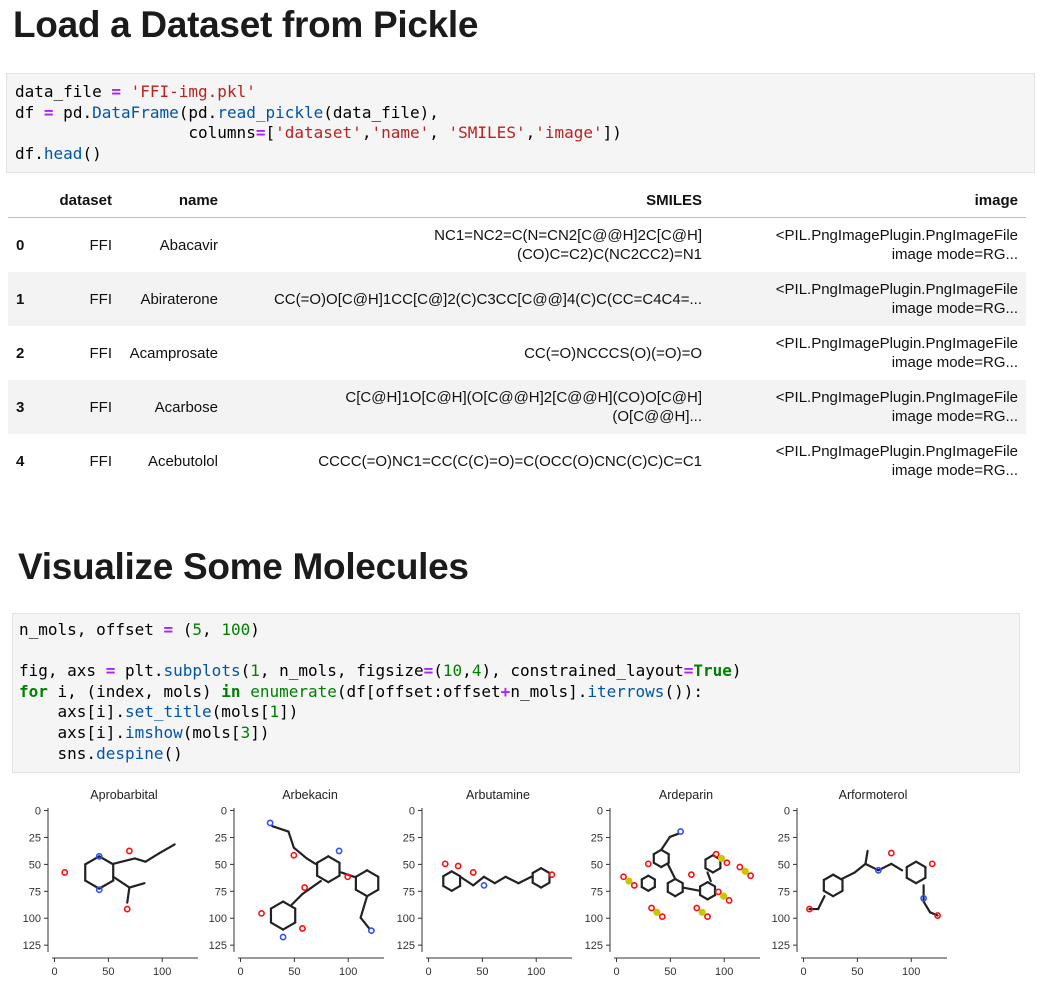 The height and width of the screenshot is (997, 1041). Describe the element at coordinates (400, 133) in the screenshot. I see `code-token: 'name'` at that location.